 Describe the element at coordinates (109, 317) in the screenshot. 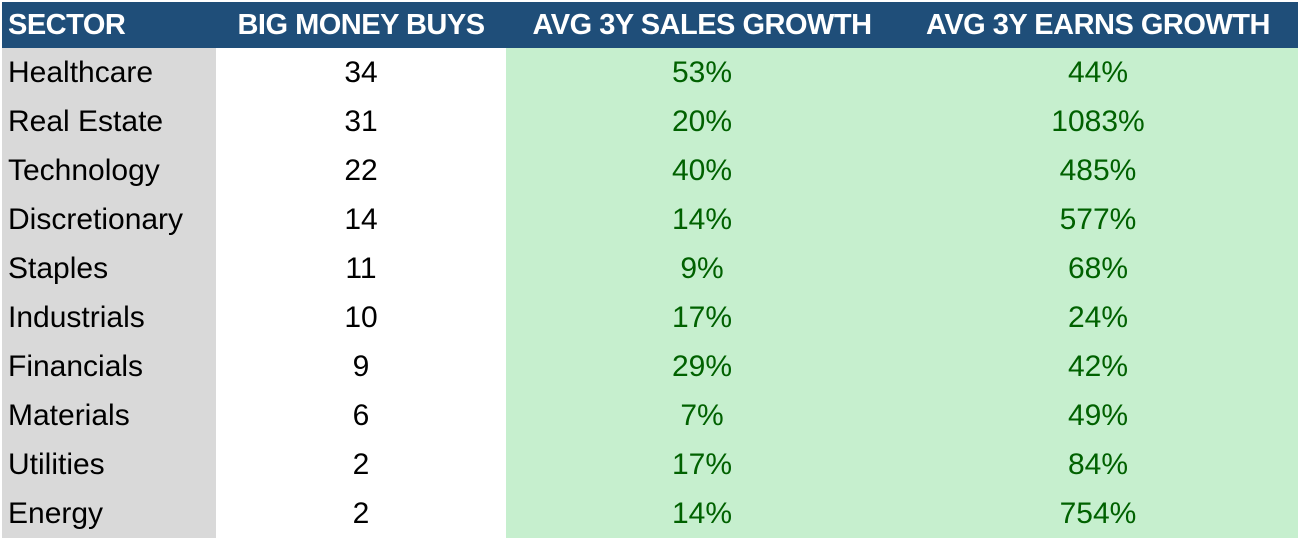

I see `sector-cell: Industrials` at that location.